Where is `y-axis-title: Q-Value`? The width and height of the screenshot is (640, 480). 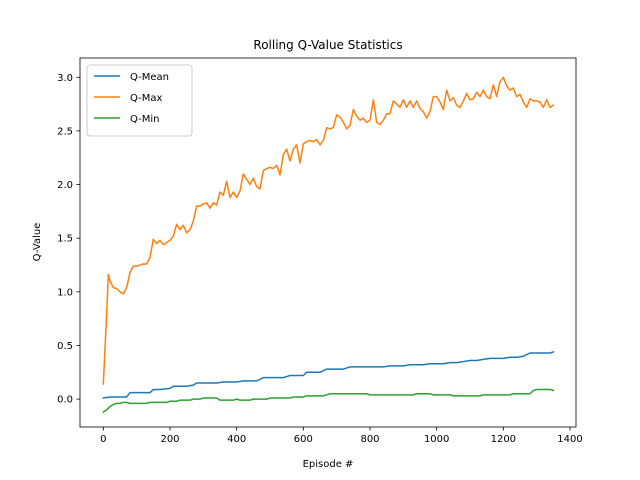 y-axis-title: Q-Value is located at coordinates (37, 242).